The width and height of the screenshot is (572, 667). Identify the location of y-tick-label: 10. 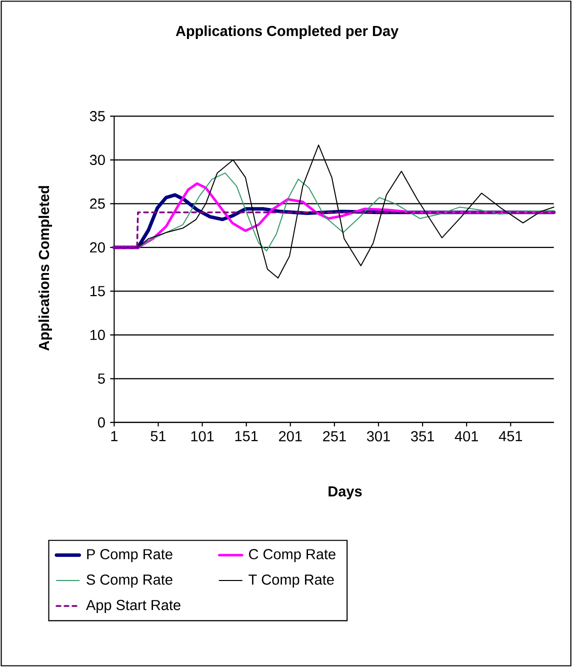
(97, 335).